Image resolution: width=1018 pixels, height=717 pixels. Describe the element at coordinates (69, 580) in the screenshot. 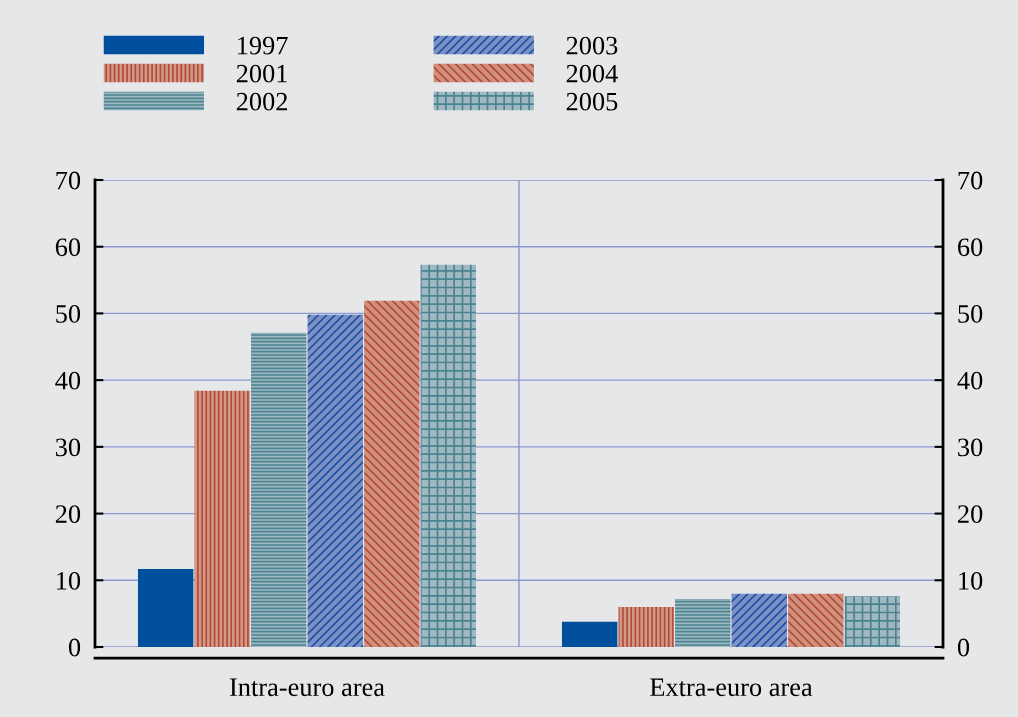

I see `y-tick-label: 10` at that location.